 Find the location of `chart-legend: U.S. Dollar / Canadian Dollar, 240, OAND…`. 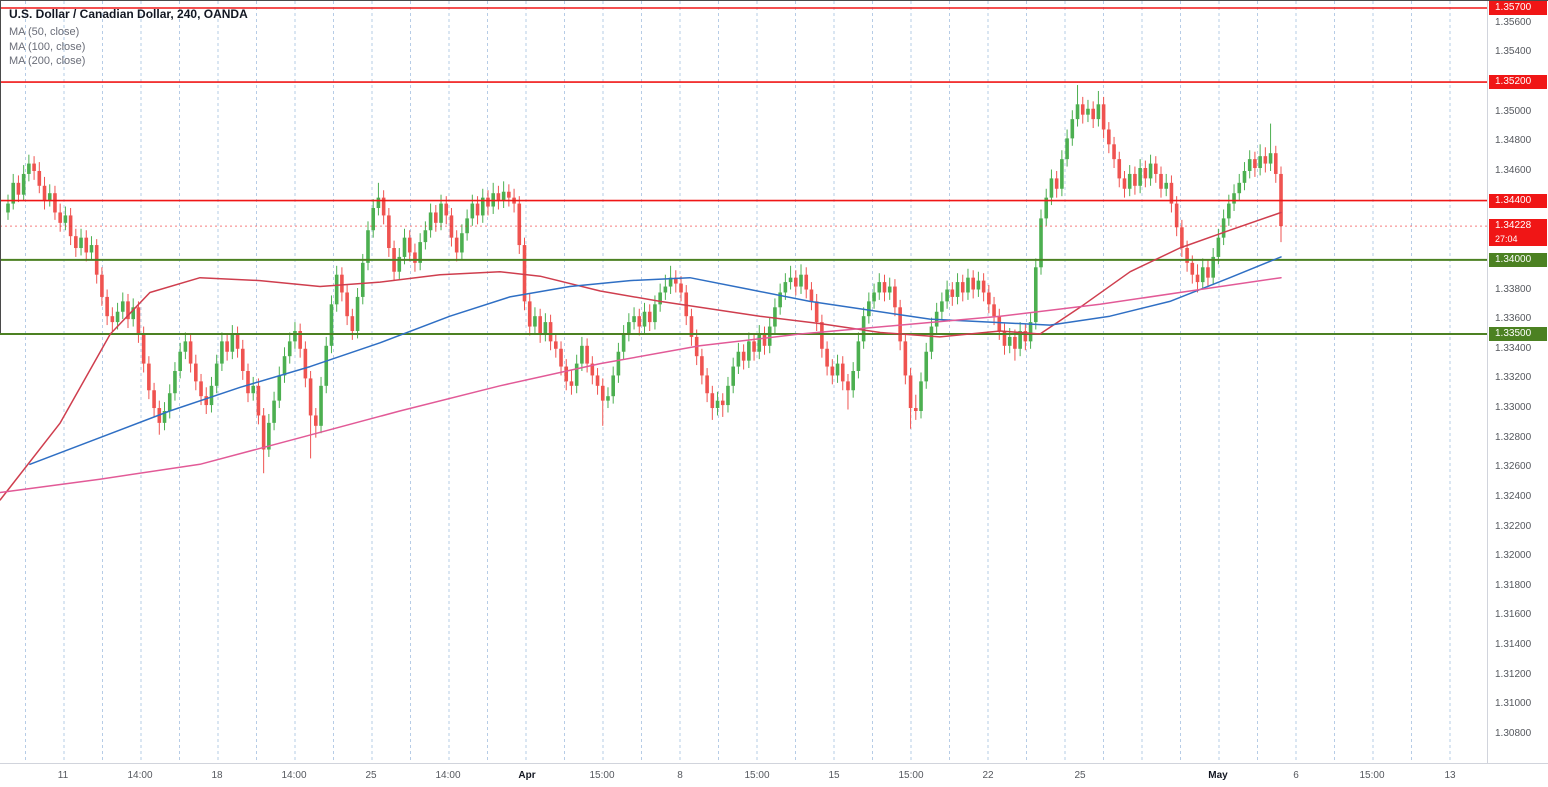

chart-legend: U.S. Dollar / Canadian Dollar, 240, OAND… is located at coordinates (128, 38).